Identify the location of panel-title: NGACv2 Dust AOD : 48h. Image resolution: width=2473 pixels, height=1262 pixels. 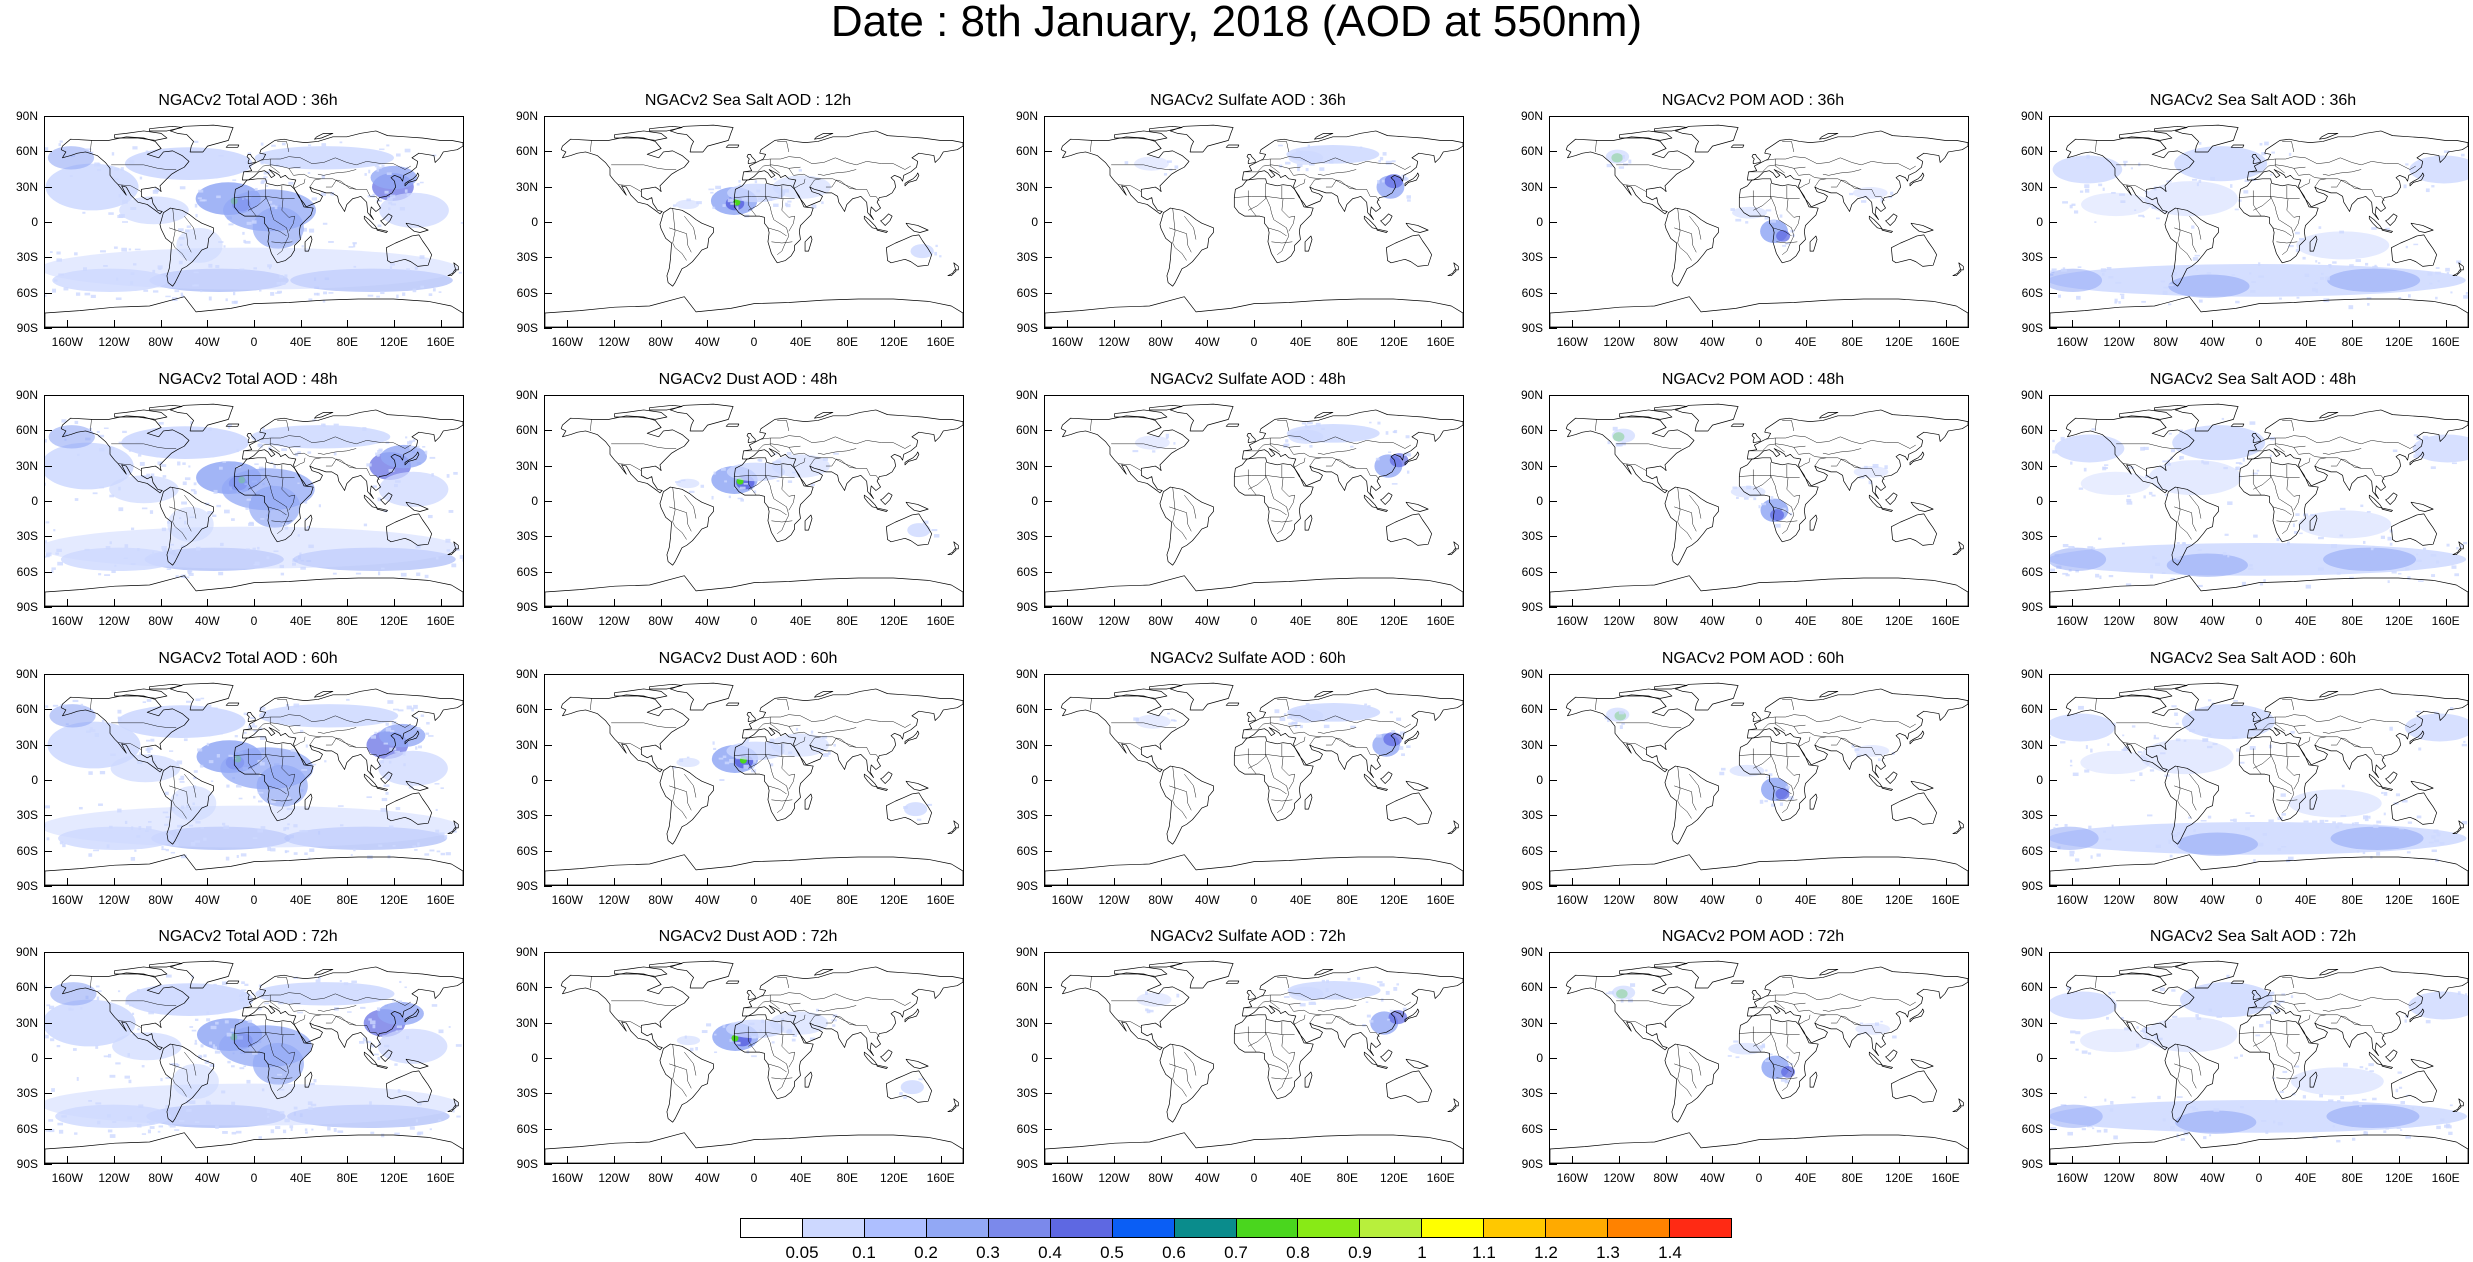
(748, 380).